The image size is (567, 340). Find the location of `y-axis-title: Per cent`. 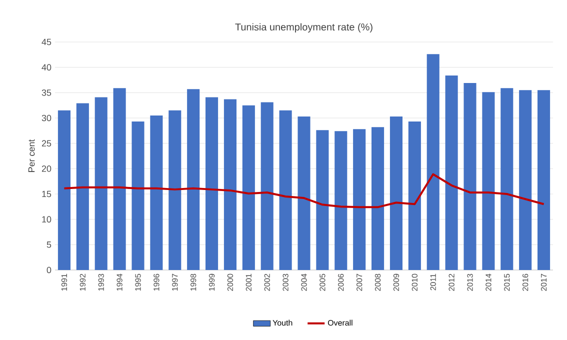

y-axis-title: Per cent is located at coordinates (31, 155).